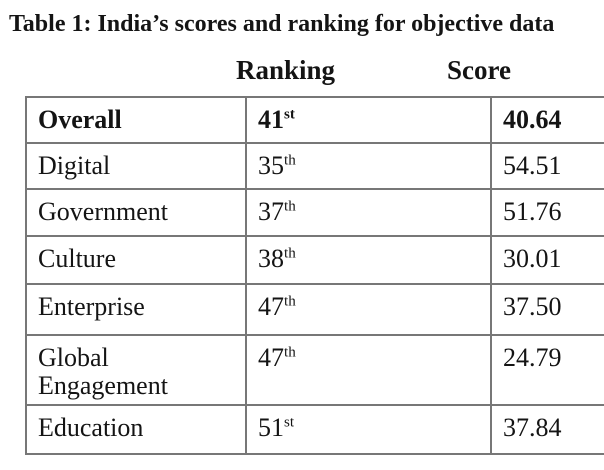 The width and height of the screenshot is (604, 470). Describe the element at coordinates (547, 429) in the screenshot. I see `score-cell: 37.84` at that location.